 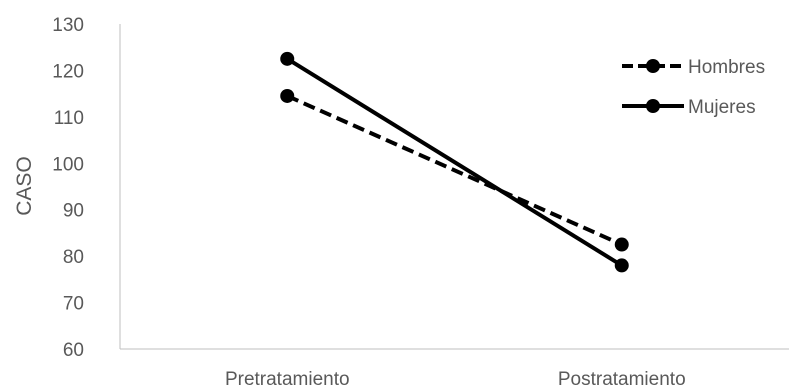 I want to click on x-category-label: Pretratamiento, so click(x=287, y=379).